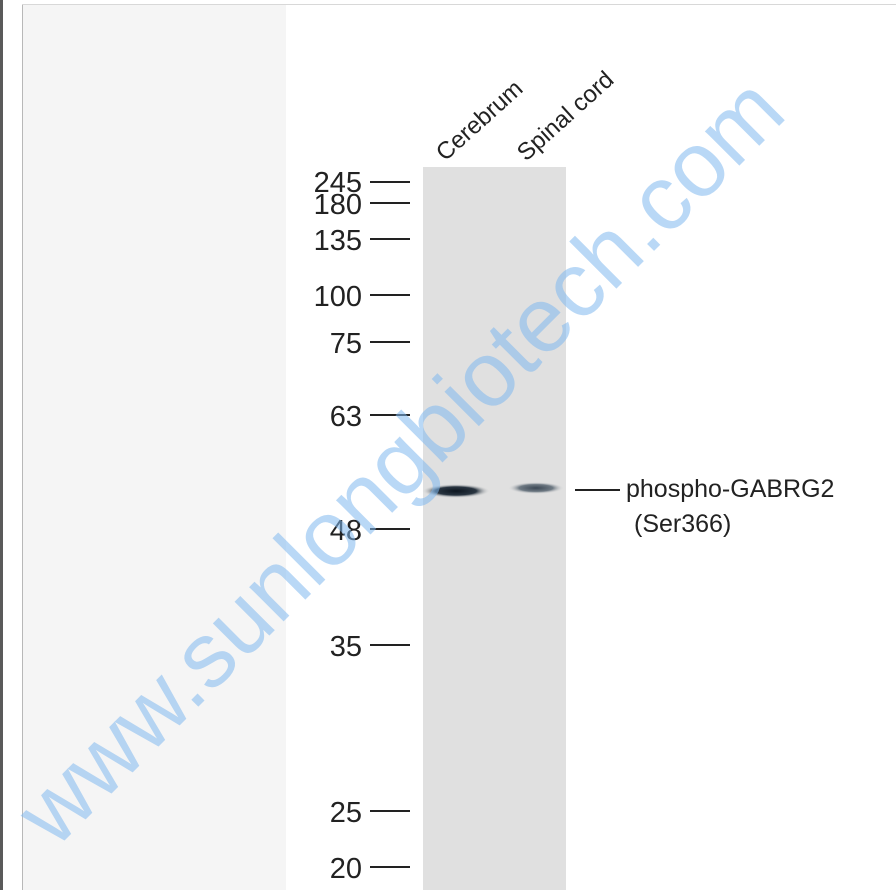 The width and height of the screenshot is (896, 890). I want to click on marker-label-20: 20, so click(346, 869).